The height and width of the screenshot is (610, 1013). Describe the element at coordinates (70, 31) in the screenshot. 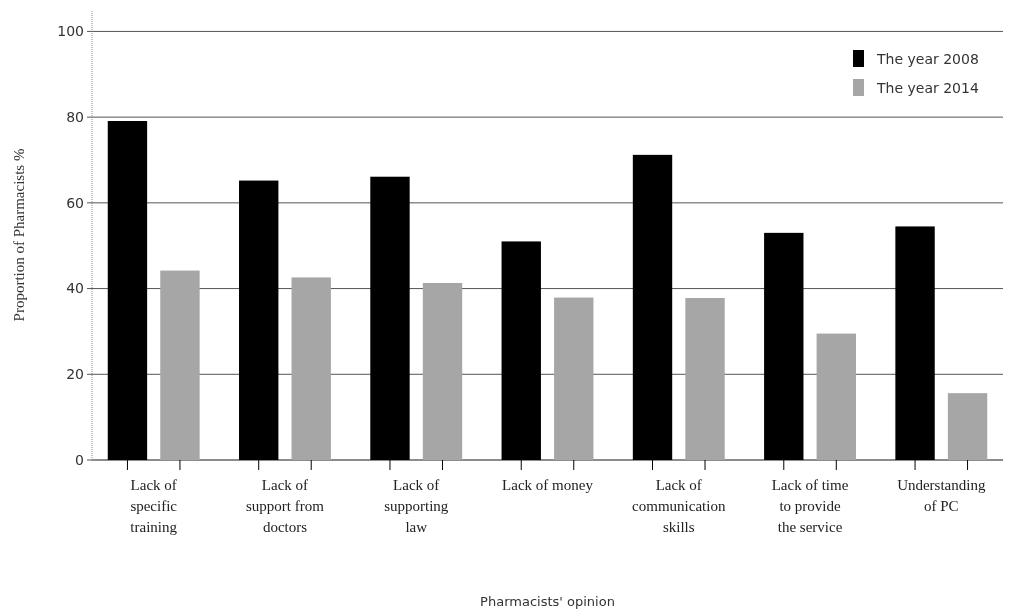

I see `y-tick-label: 100` at that location.